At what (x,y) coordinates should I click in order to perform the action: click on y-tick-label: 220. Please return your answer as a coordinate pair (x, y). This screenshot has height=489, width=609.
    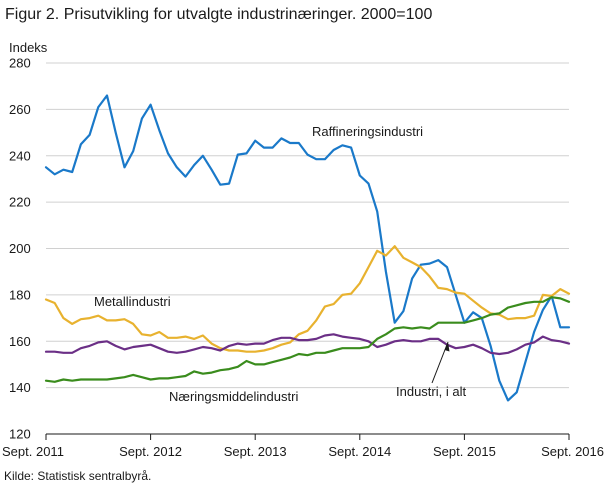
    Looking at the image, I should click on (20, 202).